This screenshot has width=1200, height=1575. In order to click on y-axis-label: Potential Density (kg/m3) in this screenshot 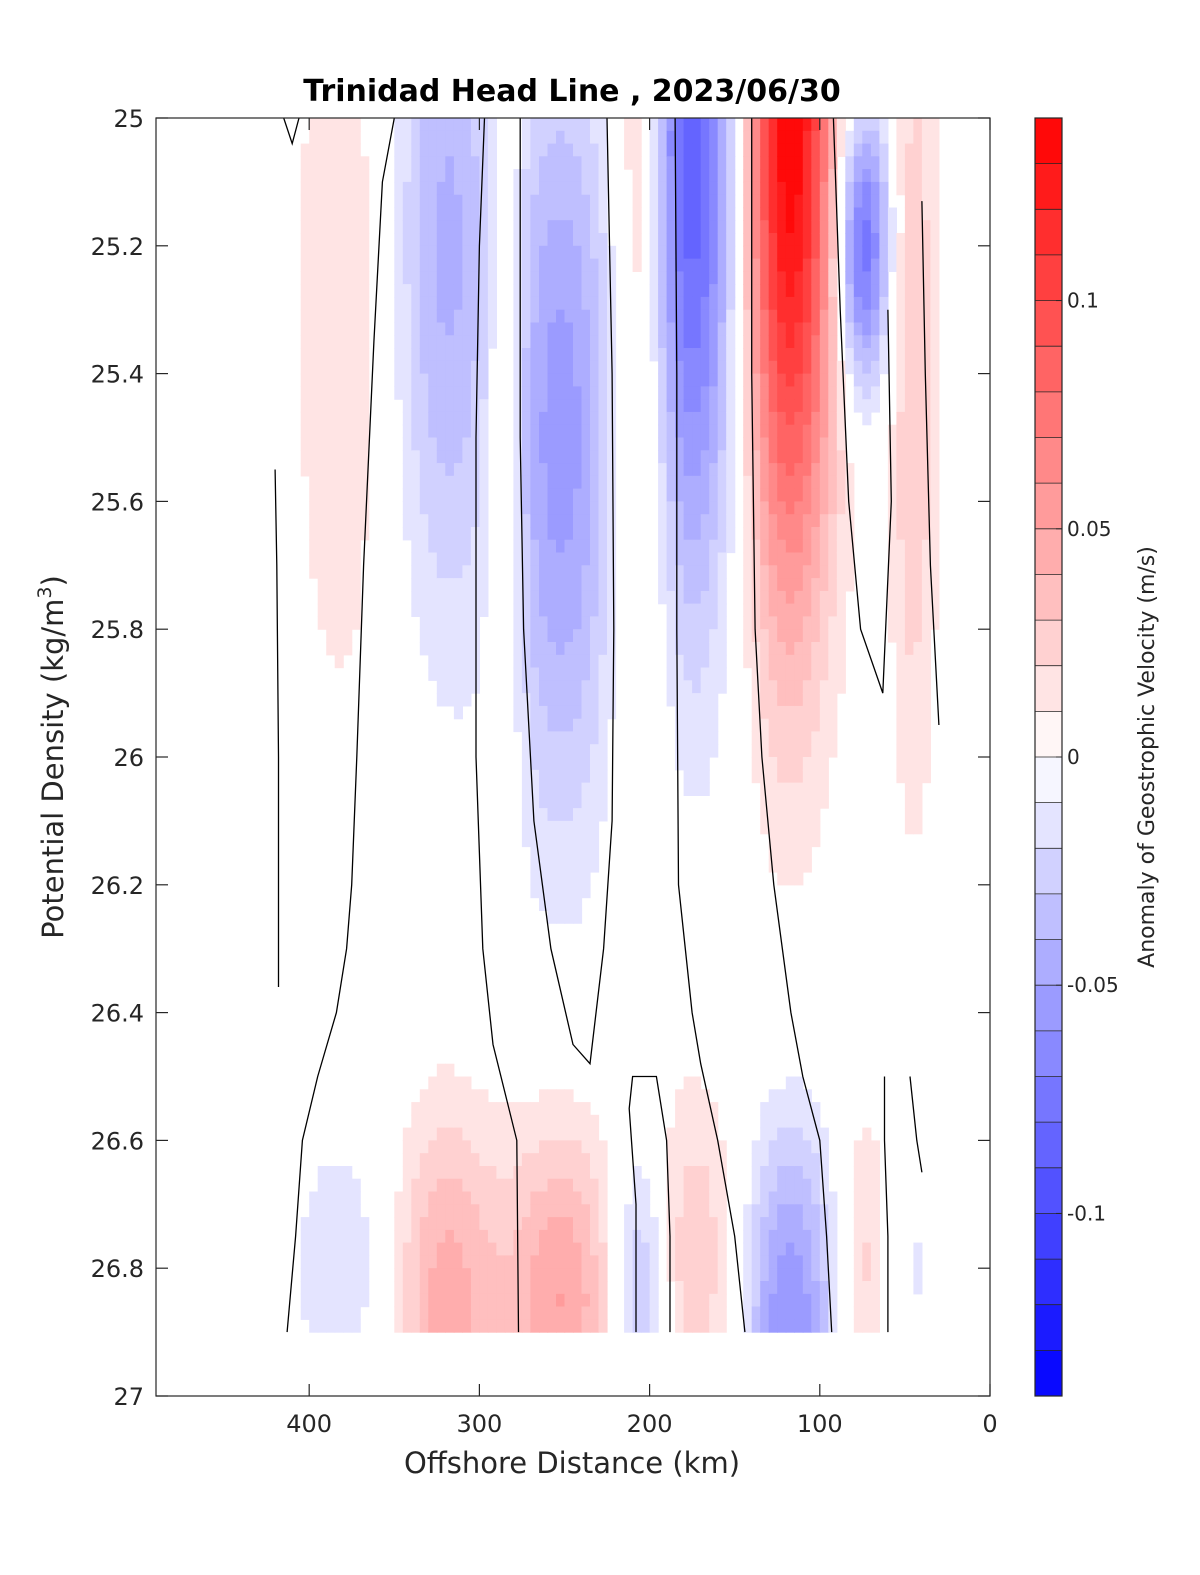, I will do `click(52, 757)`.